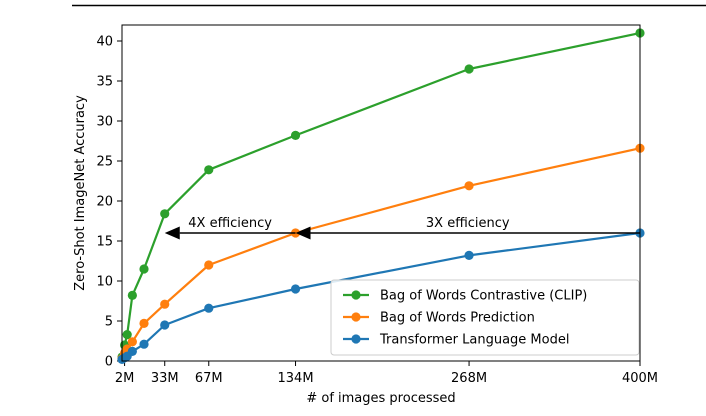 This screenshot has height=416, width=706. Describe the element at coordinates (230, 223) in the screenshot. I see `annotation-label: 4X efficiency` at that location.